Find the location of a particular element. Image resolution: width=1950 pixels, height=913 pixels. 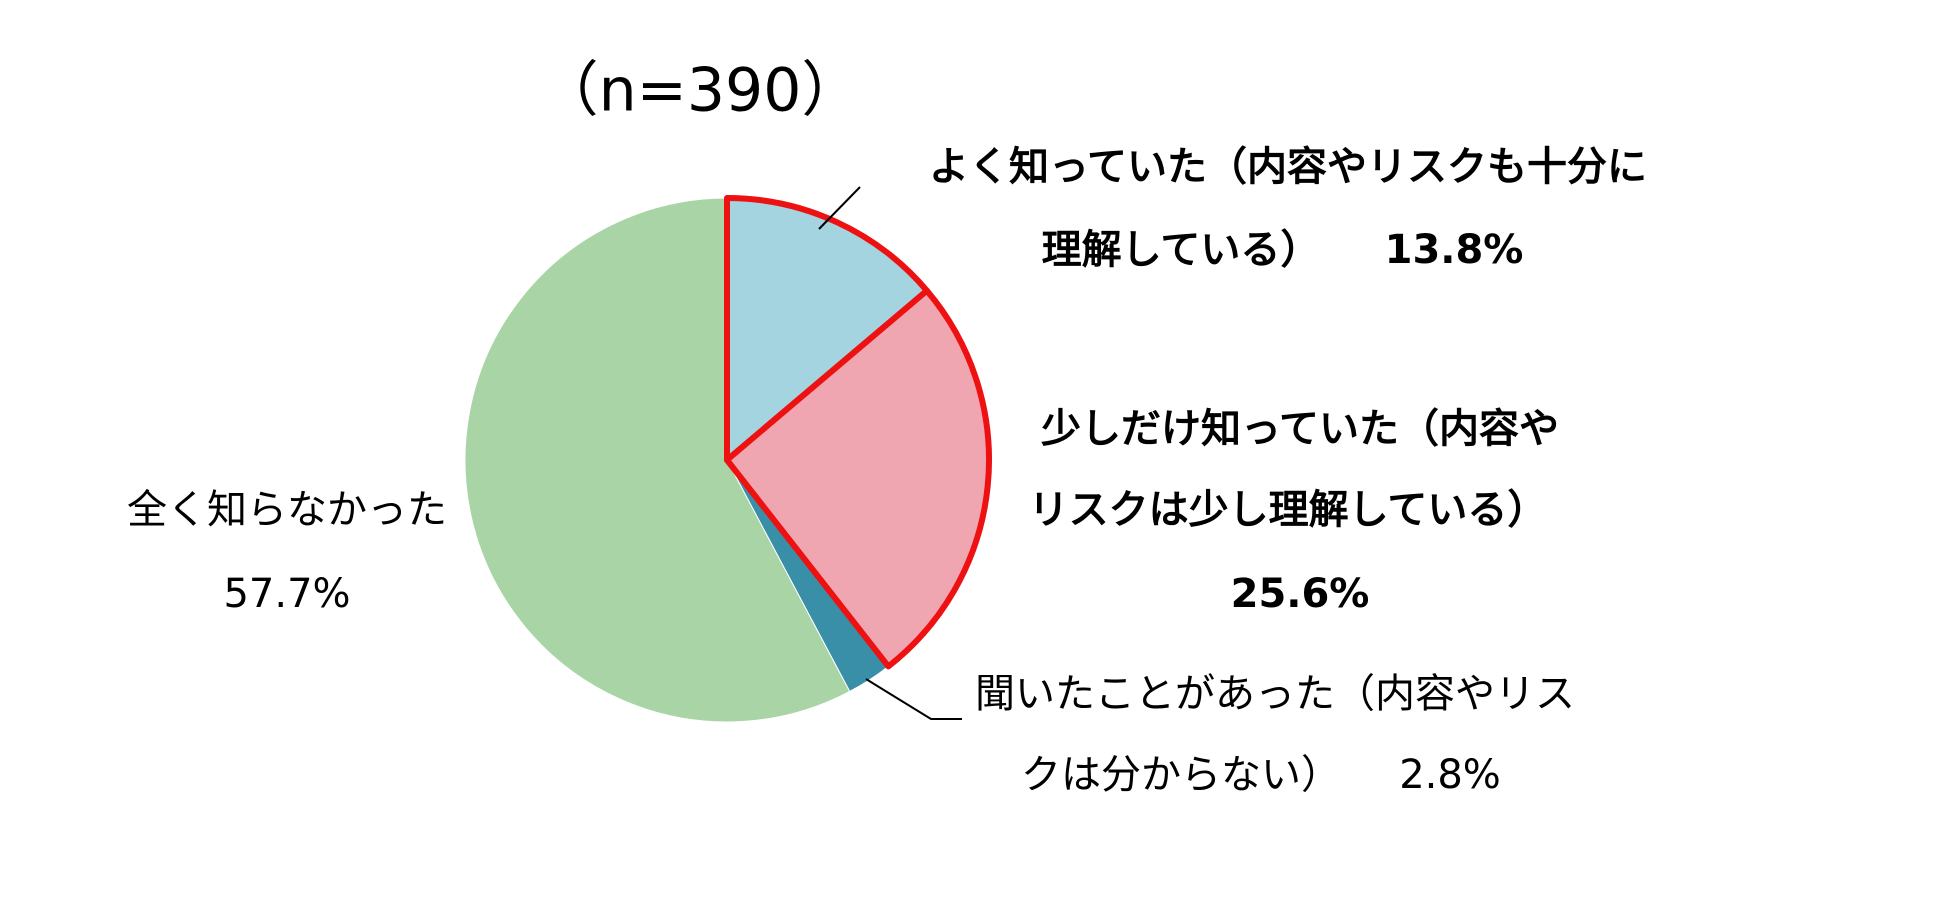

slice-label: クは分からない） is located at coordinates (1181, 775).